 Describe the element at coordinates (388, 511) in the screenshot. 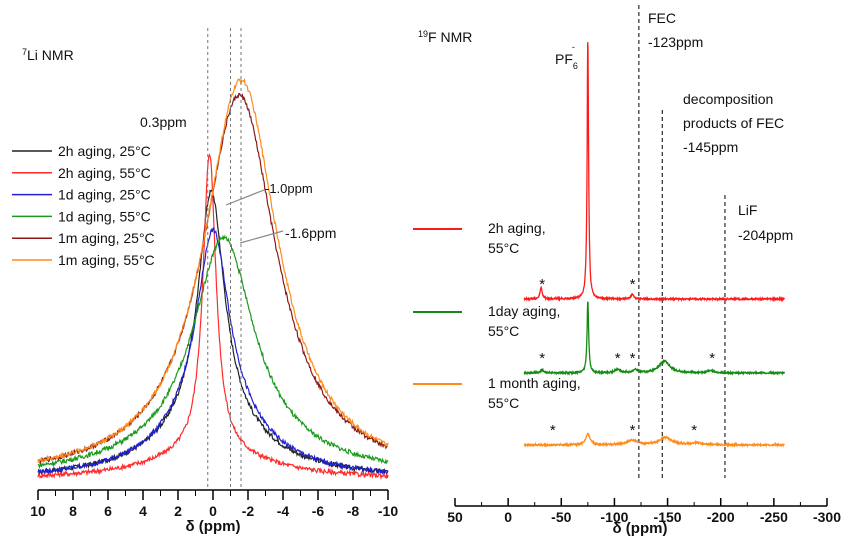

I see `li-tick-label: -10` at that location.